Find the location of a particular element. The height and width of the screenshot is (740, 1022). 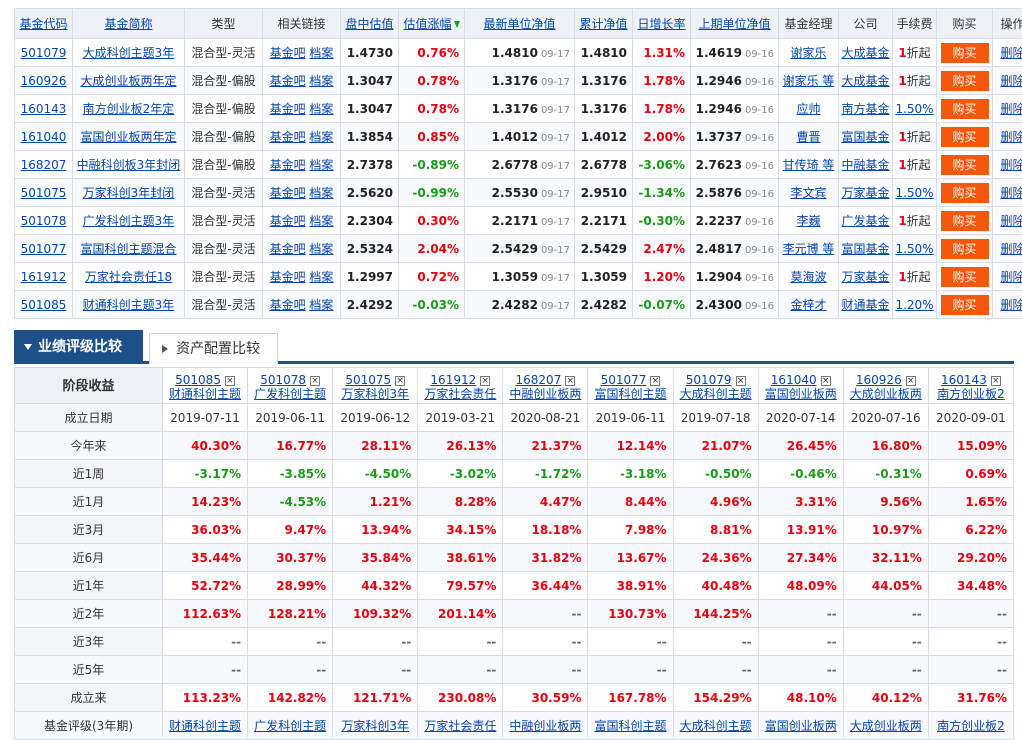

company-link: 南方基金 is located at coordinates (865, 109).